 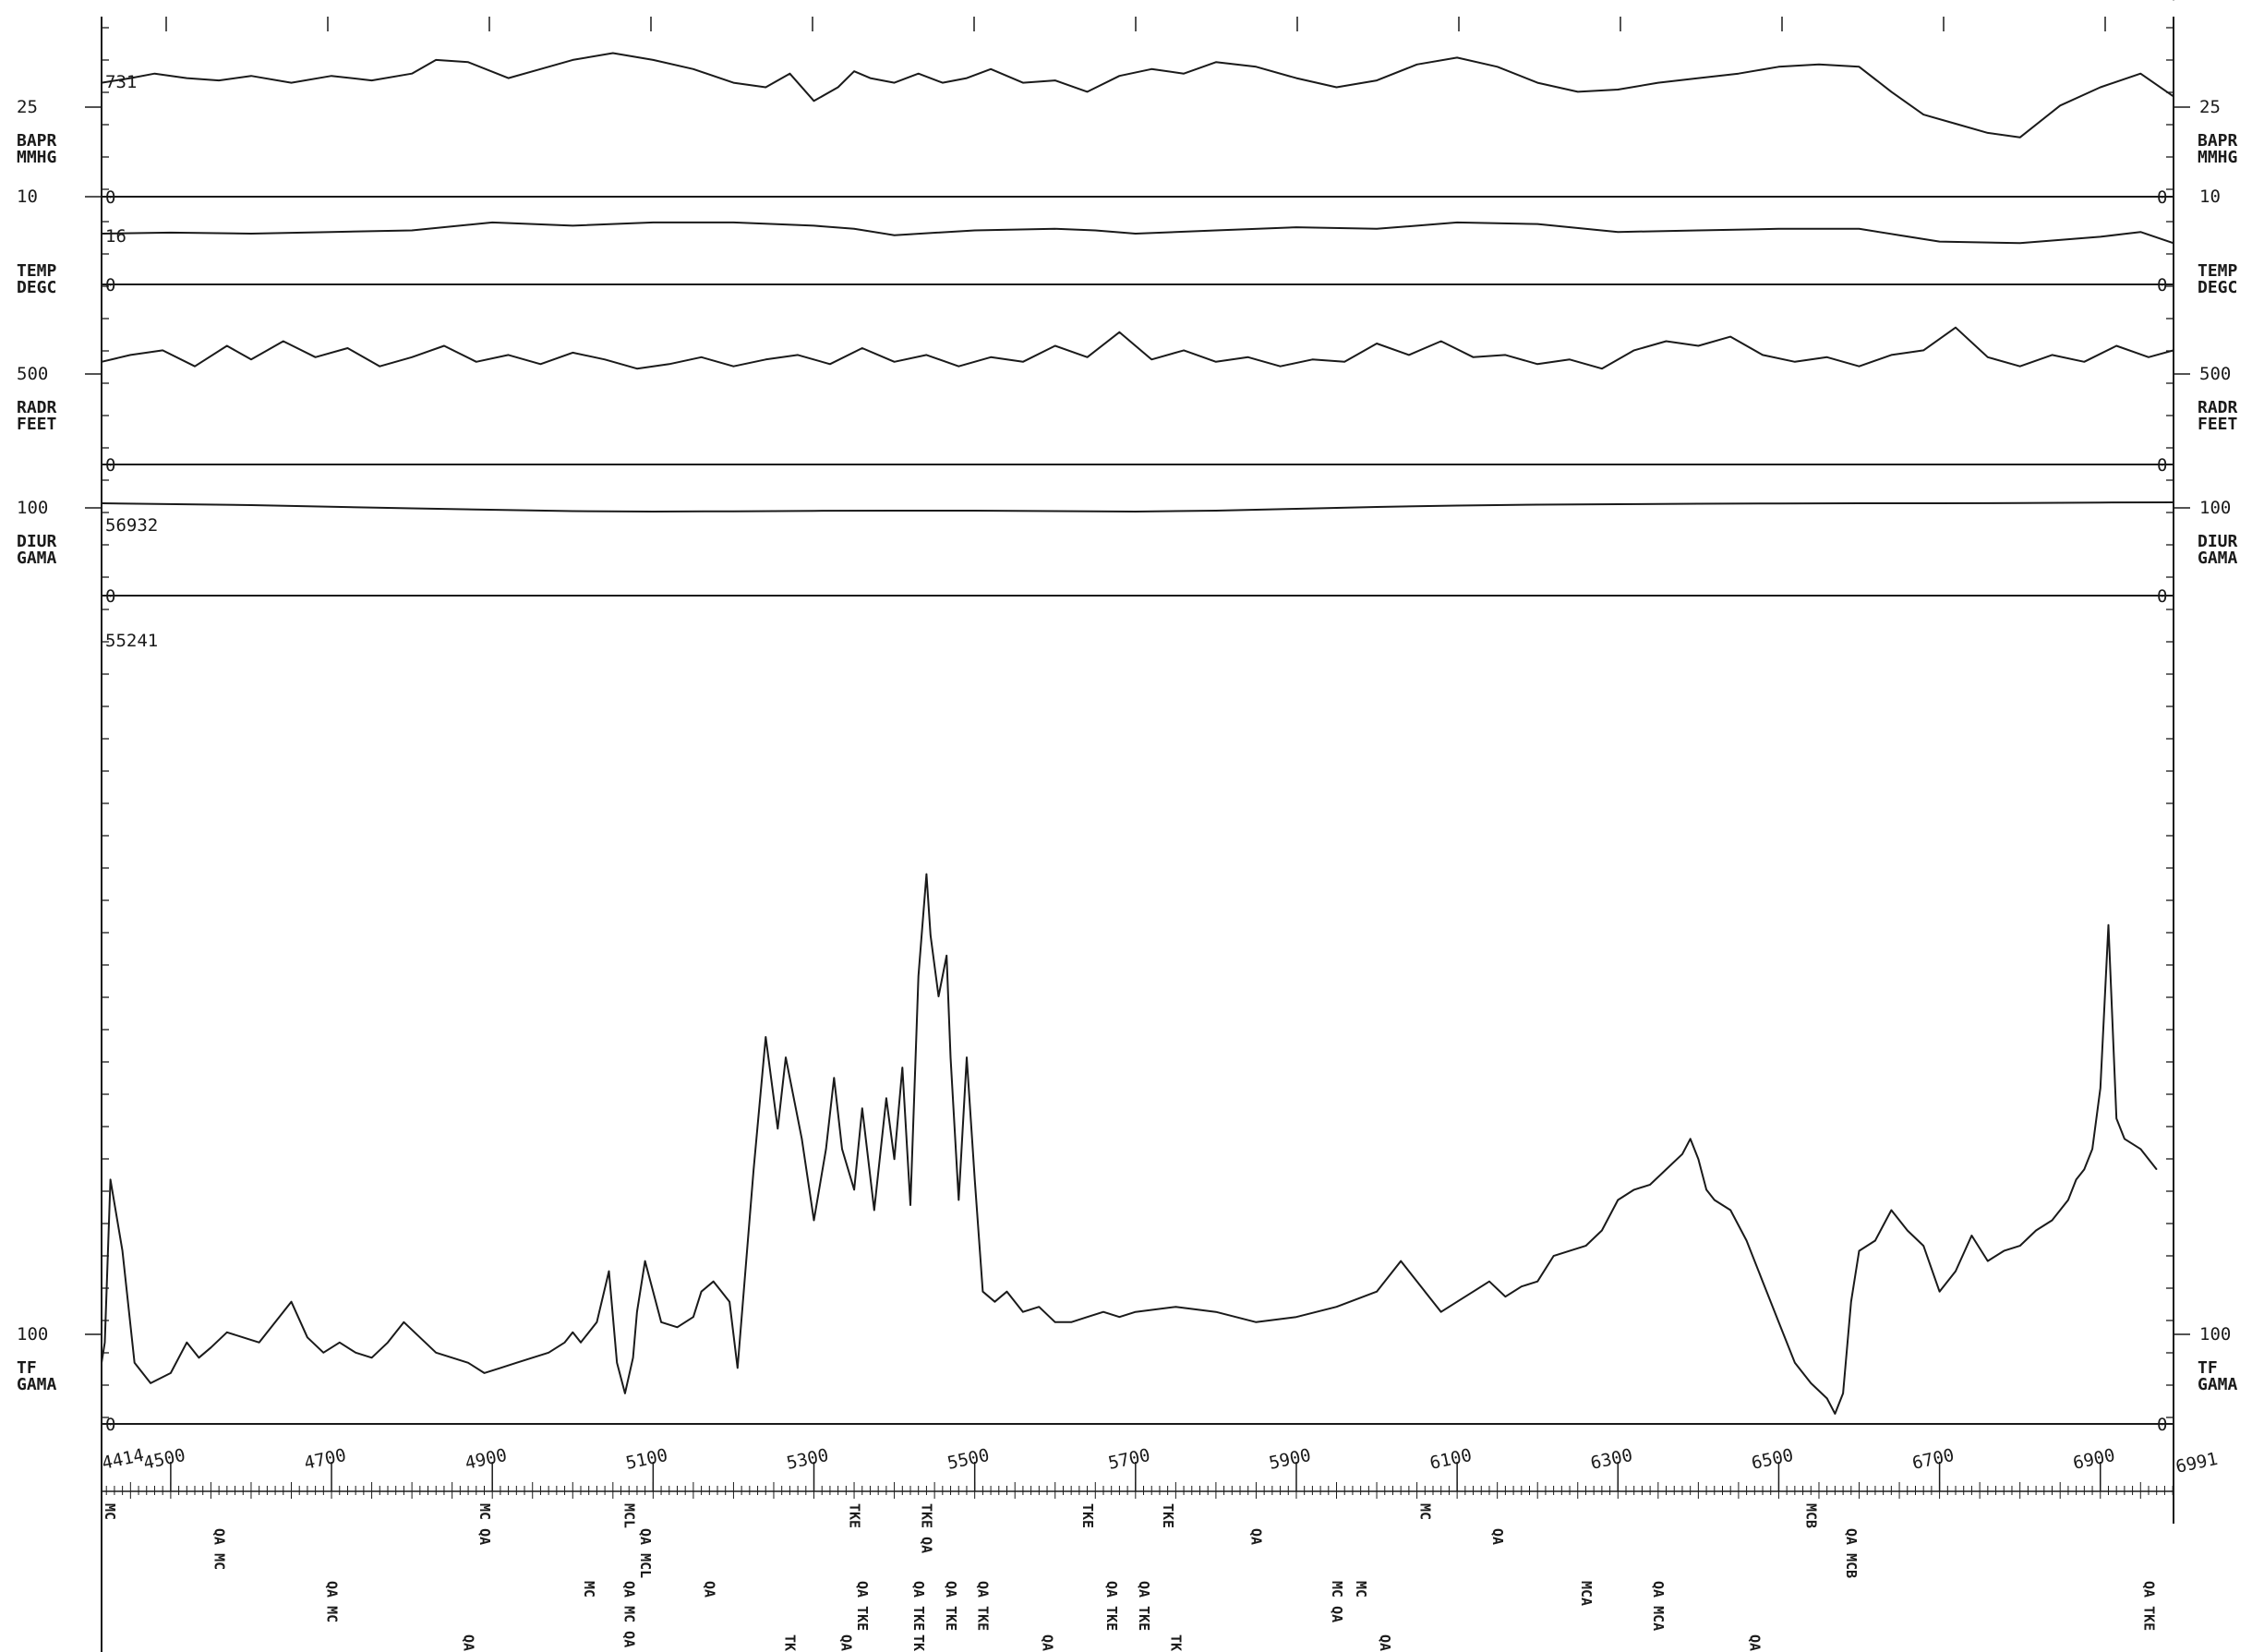 What do you see at coordinates (110, 285) in the screenshot?
I see `panel-temp-zero-left: 0` at bounding box center [110, 285].